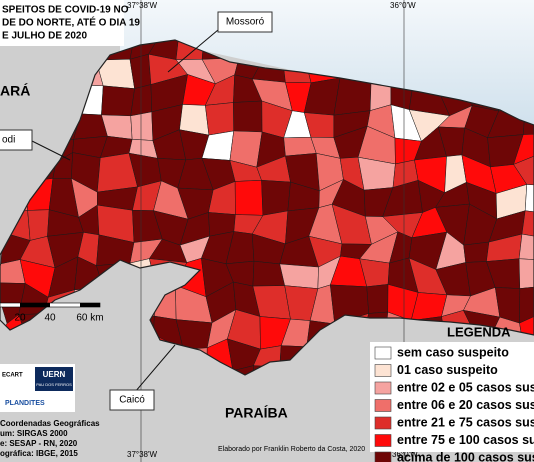  I want to click on note: Coordenadas Geográficas, so click(50, 423).